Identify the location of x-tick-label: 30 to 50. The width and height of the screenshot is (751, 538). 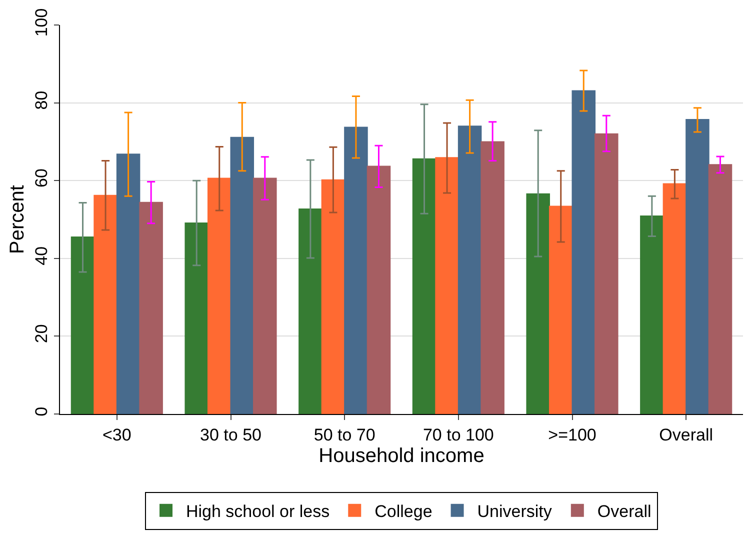
(231, 434).